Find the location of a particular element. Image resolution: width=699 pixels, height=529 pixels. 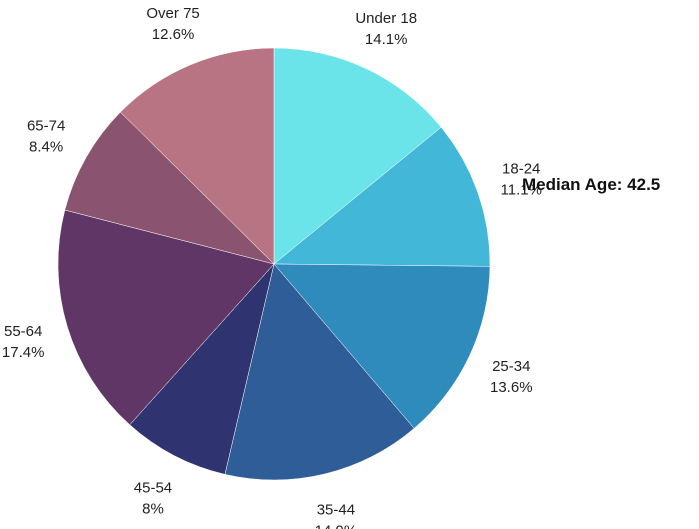

slice-value-label: 11.1% is located at coordinates (521, 189).